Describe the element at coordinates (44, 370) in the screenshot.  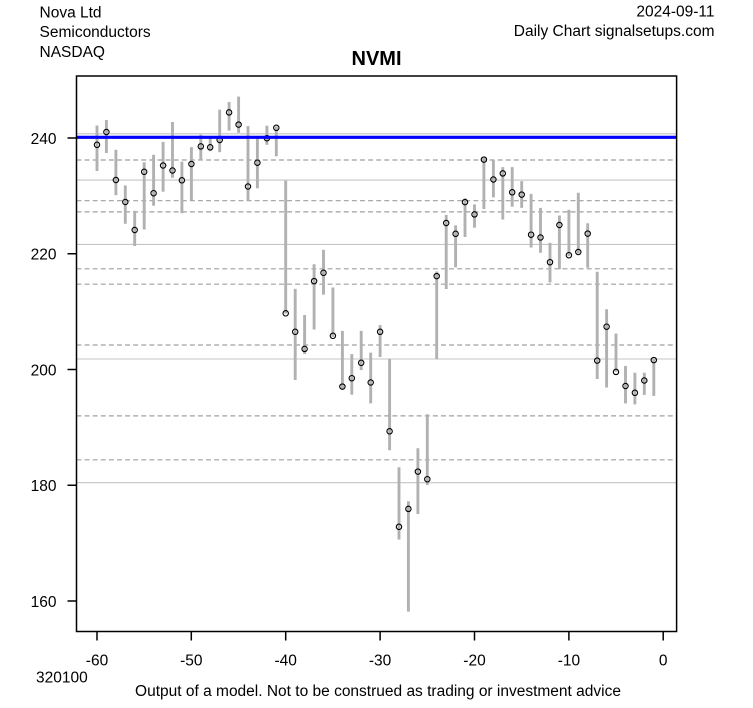
I see `svg-text: 200` at that location.